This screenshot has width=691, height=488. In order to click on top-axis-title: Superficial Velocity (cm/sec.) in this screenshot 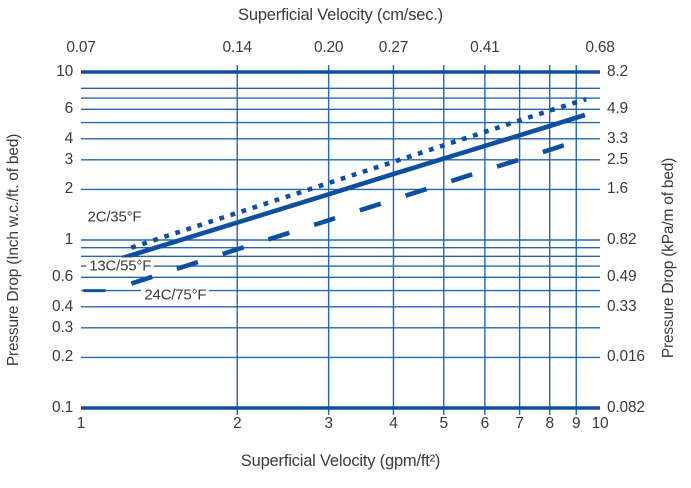, I will do `click(340, 15)`.